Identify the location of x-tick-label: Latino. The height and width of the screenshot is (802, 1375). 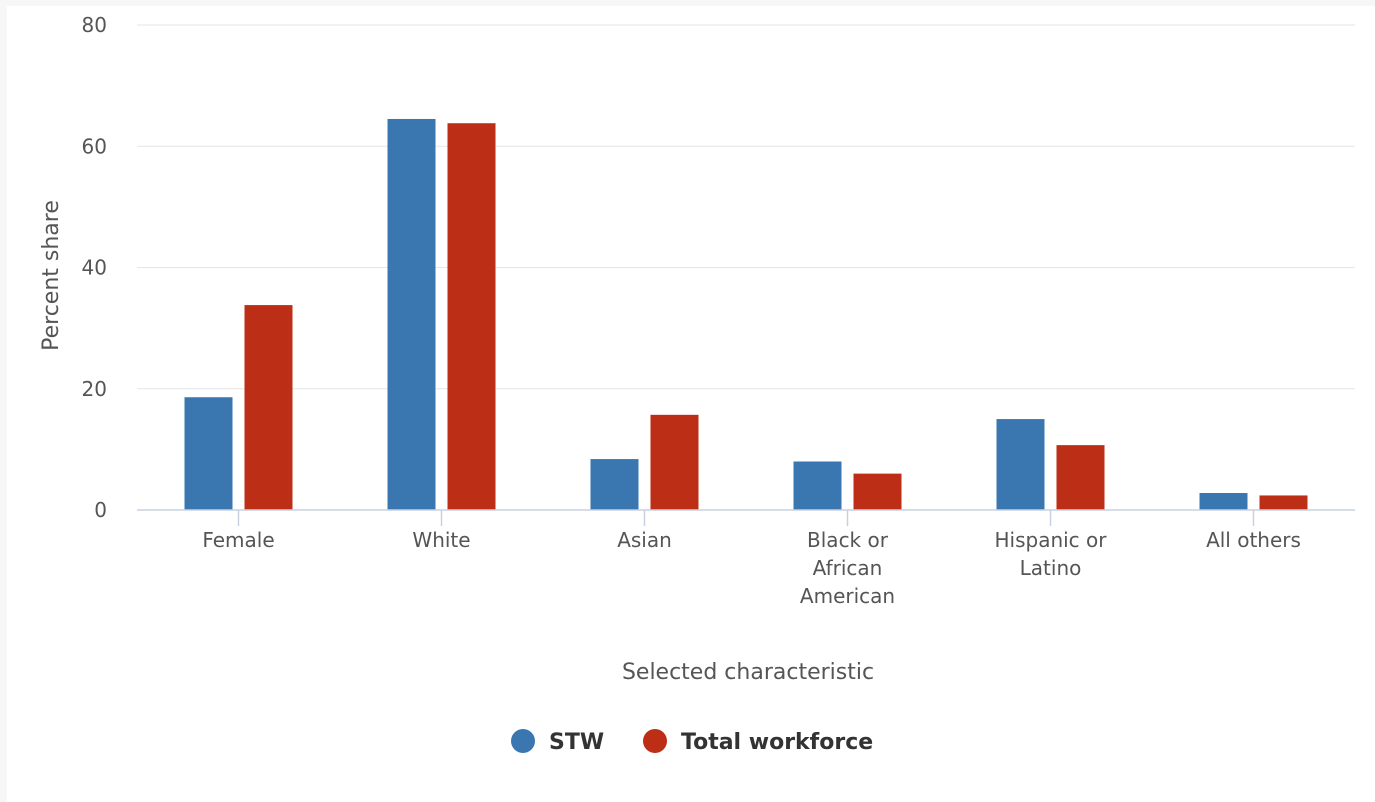
(1051, 568).